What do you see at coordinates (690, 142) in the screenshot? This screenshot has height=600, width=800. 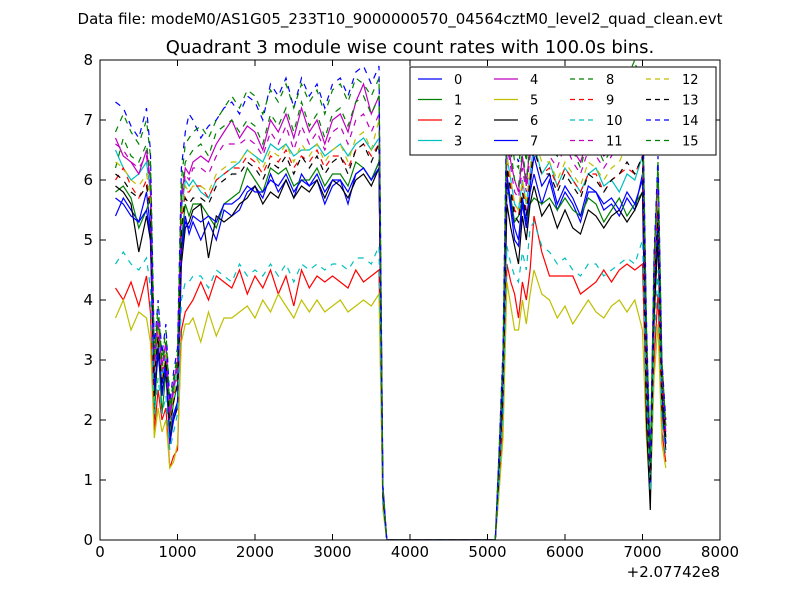 I see `legend-label: 15` at bounding box center [690, 142].